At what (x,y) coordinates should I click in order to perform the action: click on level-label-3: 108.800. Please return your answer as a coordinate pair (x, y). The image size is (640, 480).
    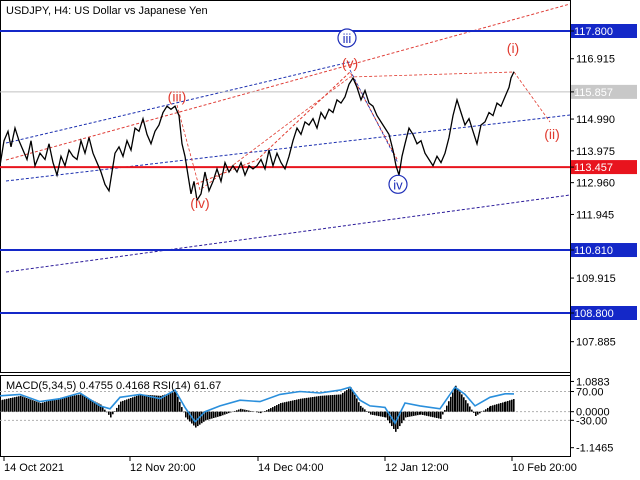
    Looking at the image, I should click on (594, 314).